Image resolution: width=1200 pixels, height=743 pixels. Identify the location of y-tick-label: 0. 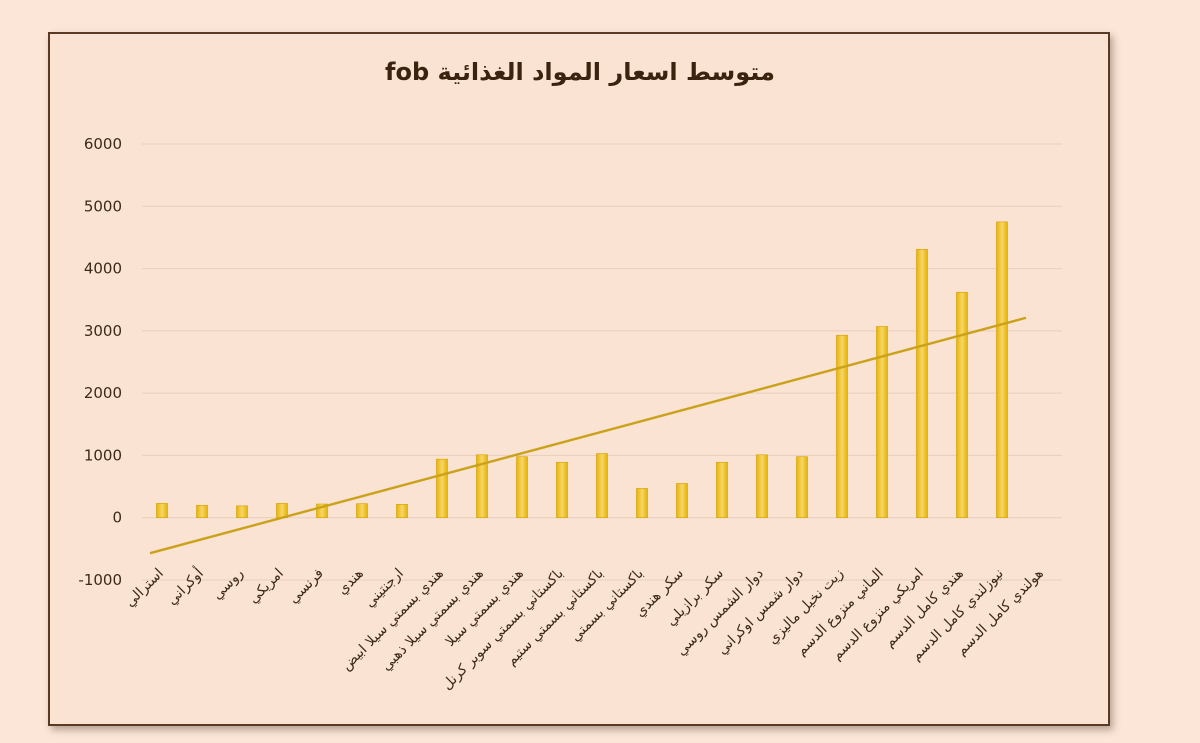
(117, 518).